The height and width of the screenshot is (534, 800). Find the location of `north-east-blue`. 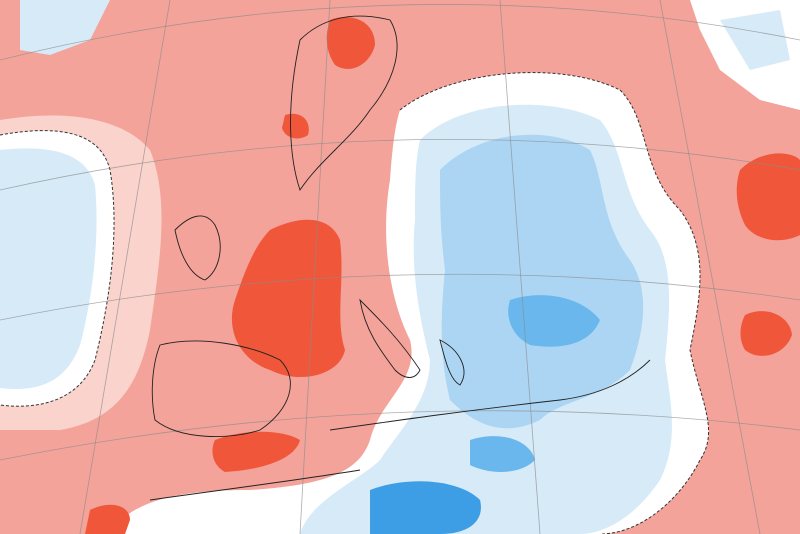

north-east-blue is located at coordinates (755, 40).